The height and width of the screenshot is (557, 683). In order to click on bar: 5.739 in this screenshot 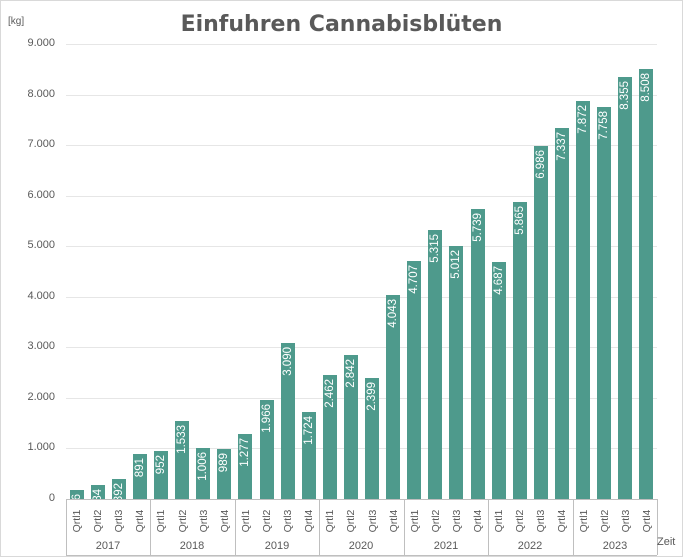, I will do `click(478, 354)`.